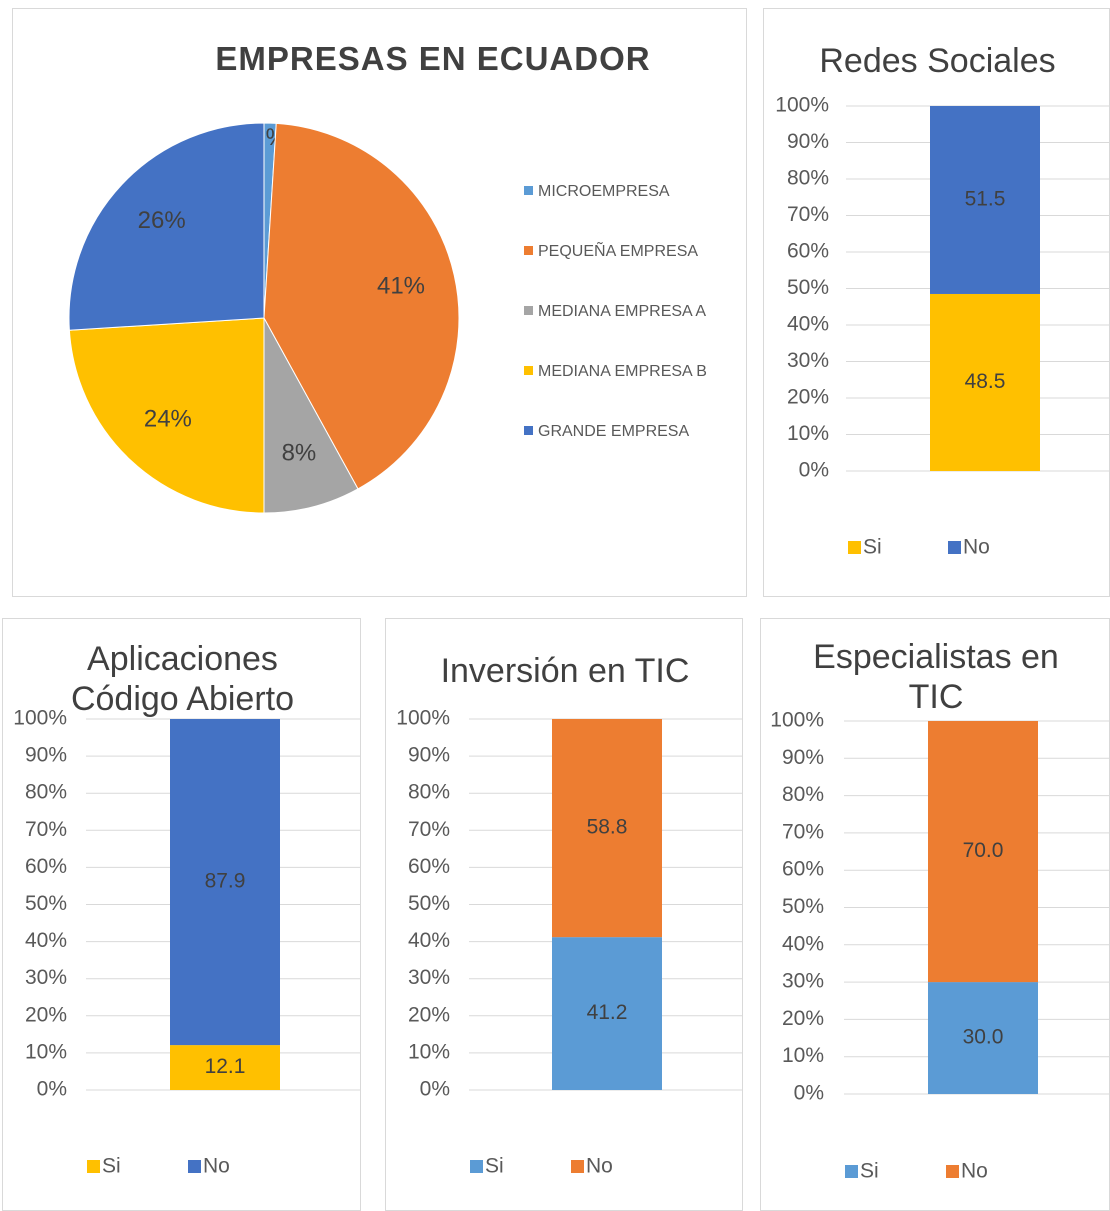  What do you see at coordinates (983, 850) in the screenshot?
I see `data-label: 70.0` at bounding box center [983, 850].